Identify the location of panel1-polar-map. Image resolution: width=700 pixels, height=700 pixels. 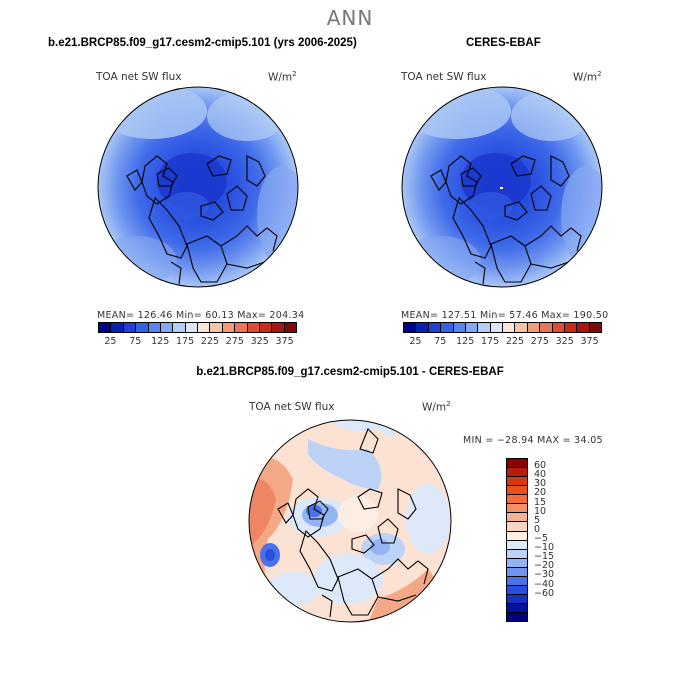
(198, 187).